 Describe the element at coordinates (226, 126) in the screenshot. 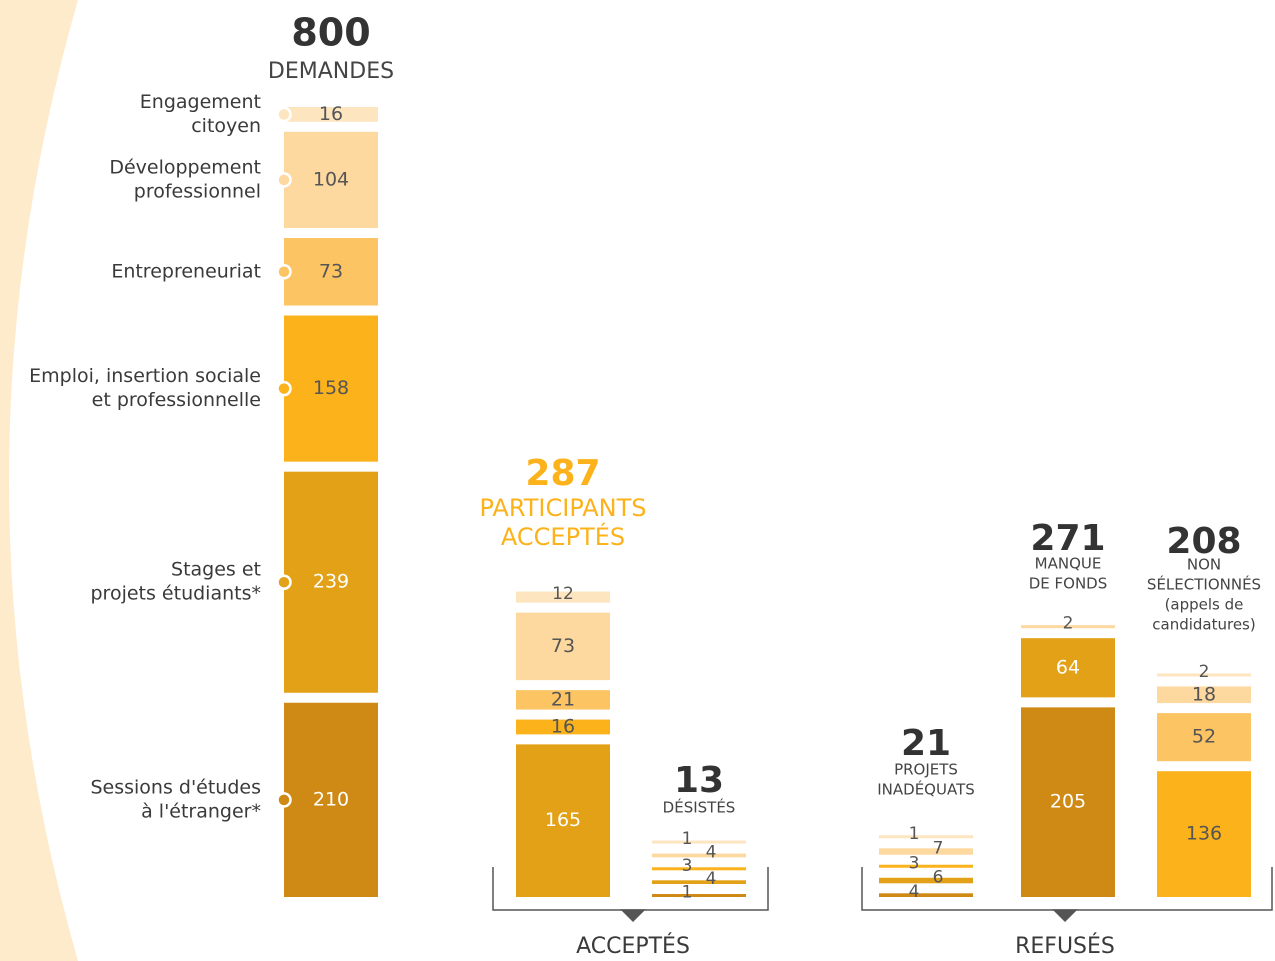

I see `category-label: citoyen` at that location.